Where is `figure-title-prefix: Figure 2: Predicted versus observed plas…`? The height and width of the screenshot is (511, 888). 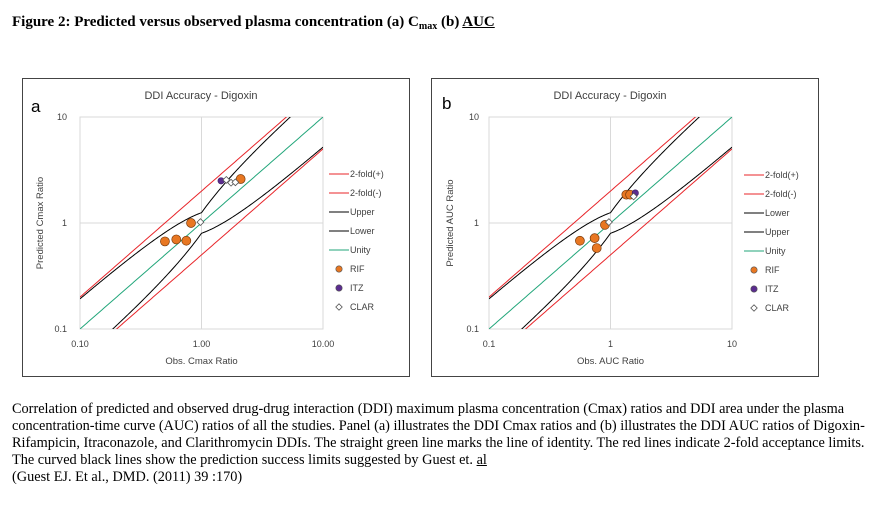 figure-title-prefix: Figure 2: Predicted versus observed plas… is located at coordinates (215, 22).